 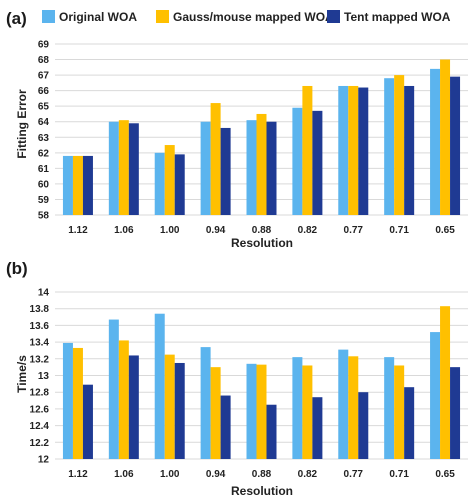 What do you see at coordinates (40, 443) in the screenshot?
I see `y-tick-label: 12.2` at bounding box center [40, 443].